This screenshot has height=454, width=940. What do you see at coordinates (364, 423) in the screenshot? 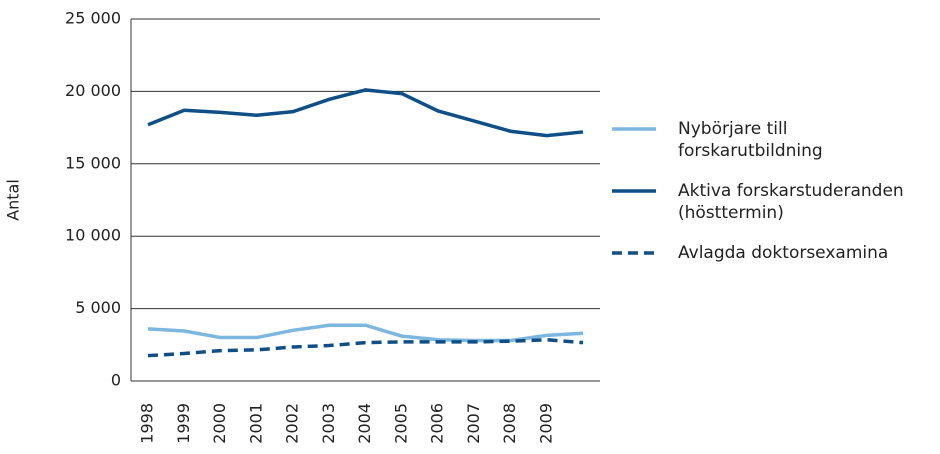
I see `x-tick-label: 2004` at bounding box center [364, 423].